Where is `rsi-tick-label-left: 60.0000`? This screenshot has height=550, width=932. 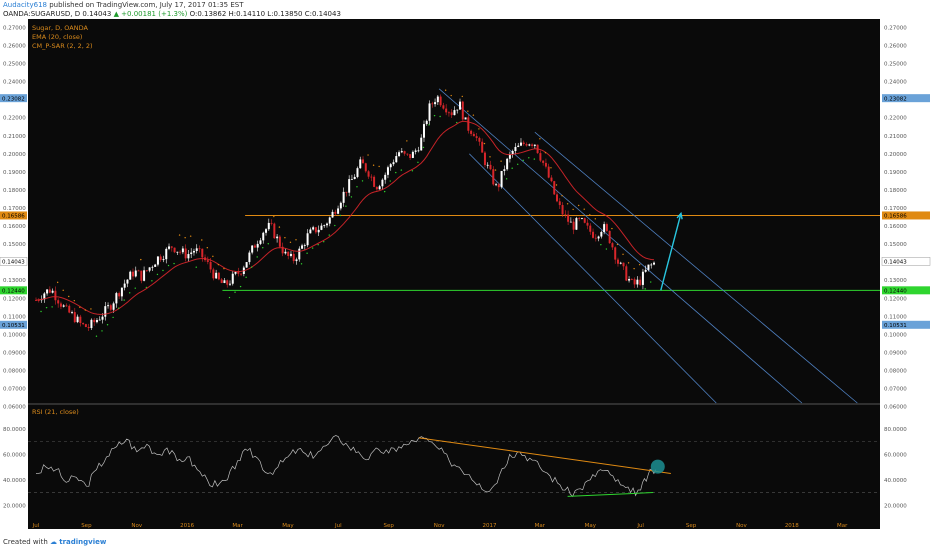 rsi-tick-label-left: 60.0000 is located at coordinates (14, 455).